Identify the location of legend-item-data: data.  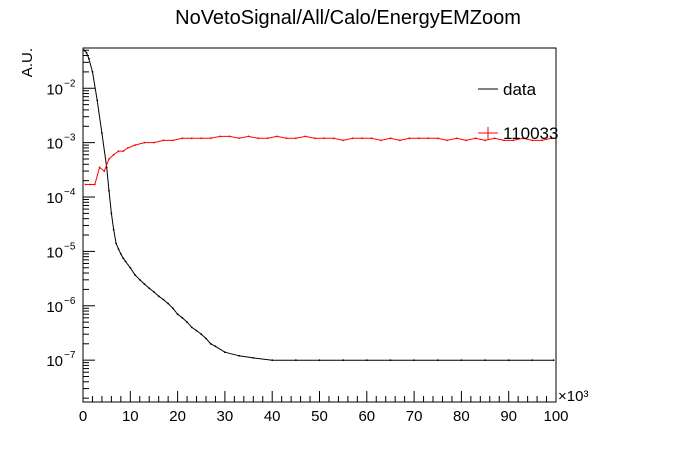
(507, 89).